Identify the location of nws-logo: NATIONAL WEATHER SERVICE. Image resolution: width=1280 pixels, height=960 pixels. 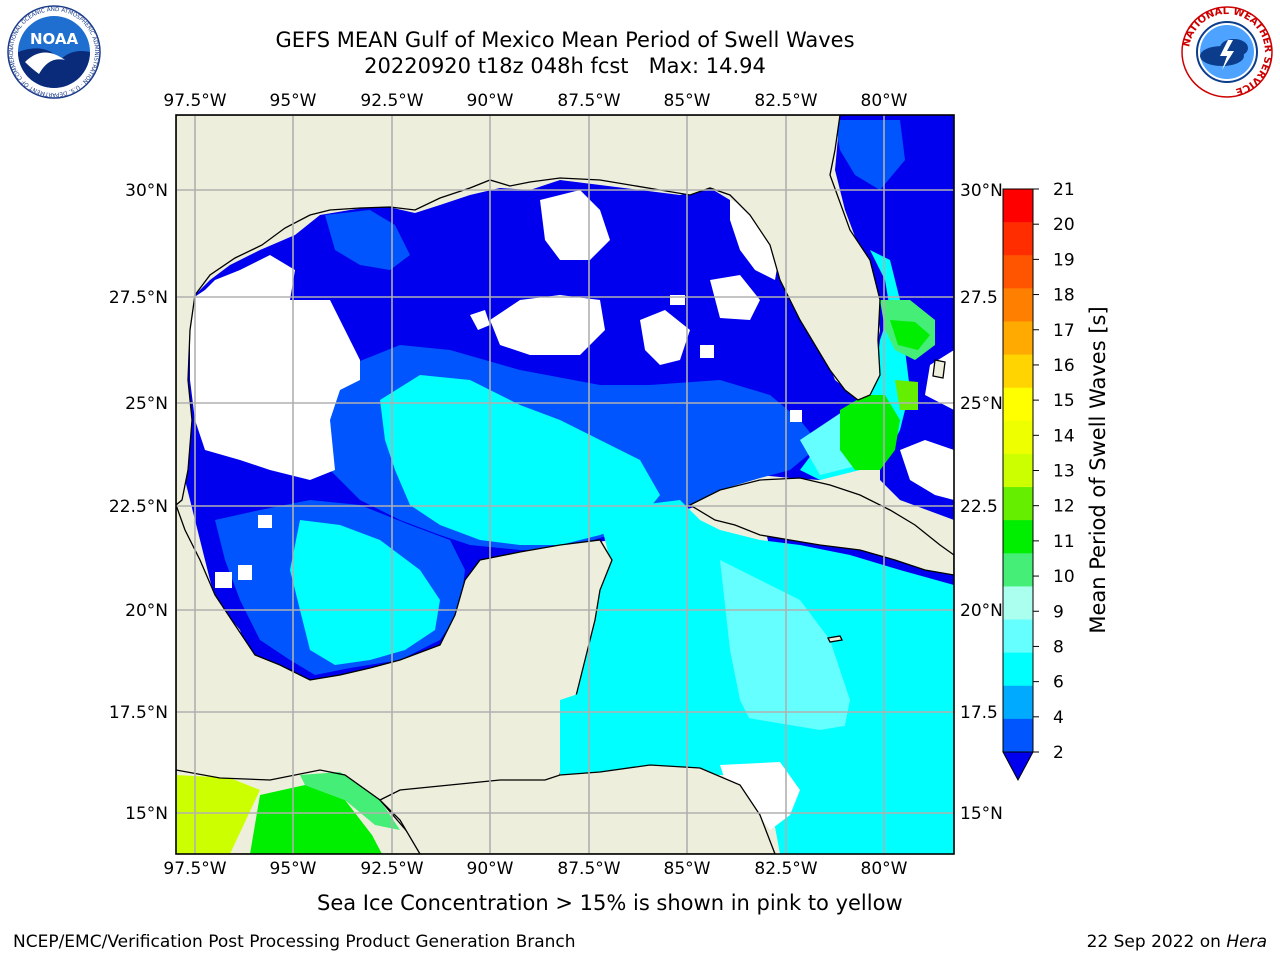
(1227, 52).